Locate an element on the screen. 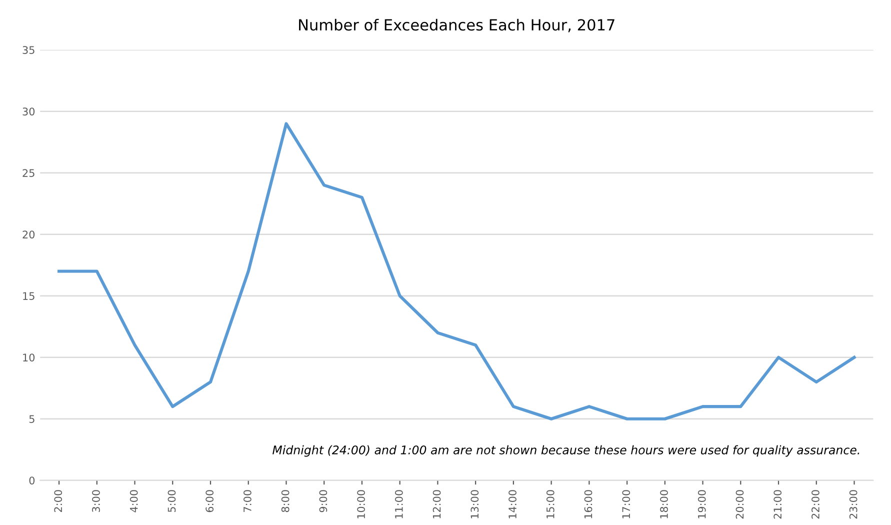 The width and height of the screenshot is (891, 525). x-tick-label: 5:00 is located at coordinates (172, 501).